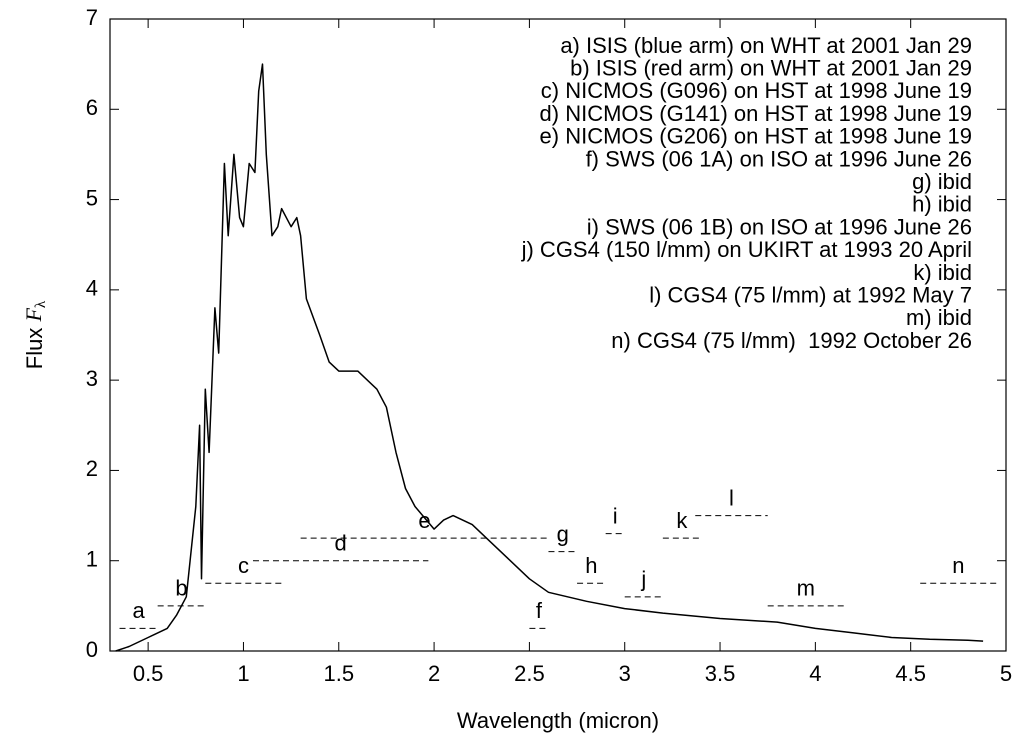 This screenshot has height=741, width=1019. Describe the element at coordinates (33, 315) in the screenshot. I see `y-label-symbol: F` at that location.